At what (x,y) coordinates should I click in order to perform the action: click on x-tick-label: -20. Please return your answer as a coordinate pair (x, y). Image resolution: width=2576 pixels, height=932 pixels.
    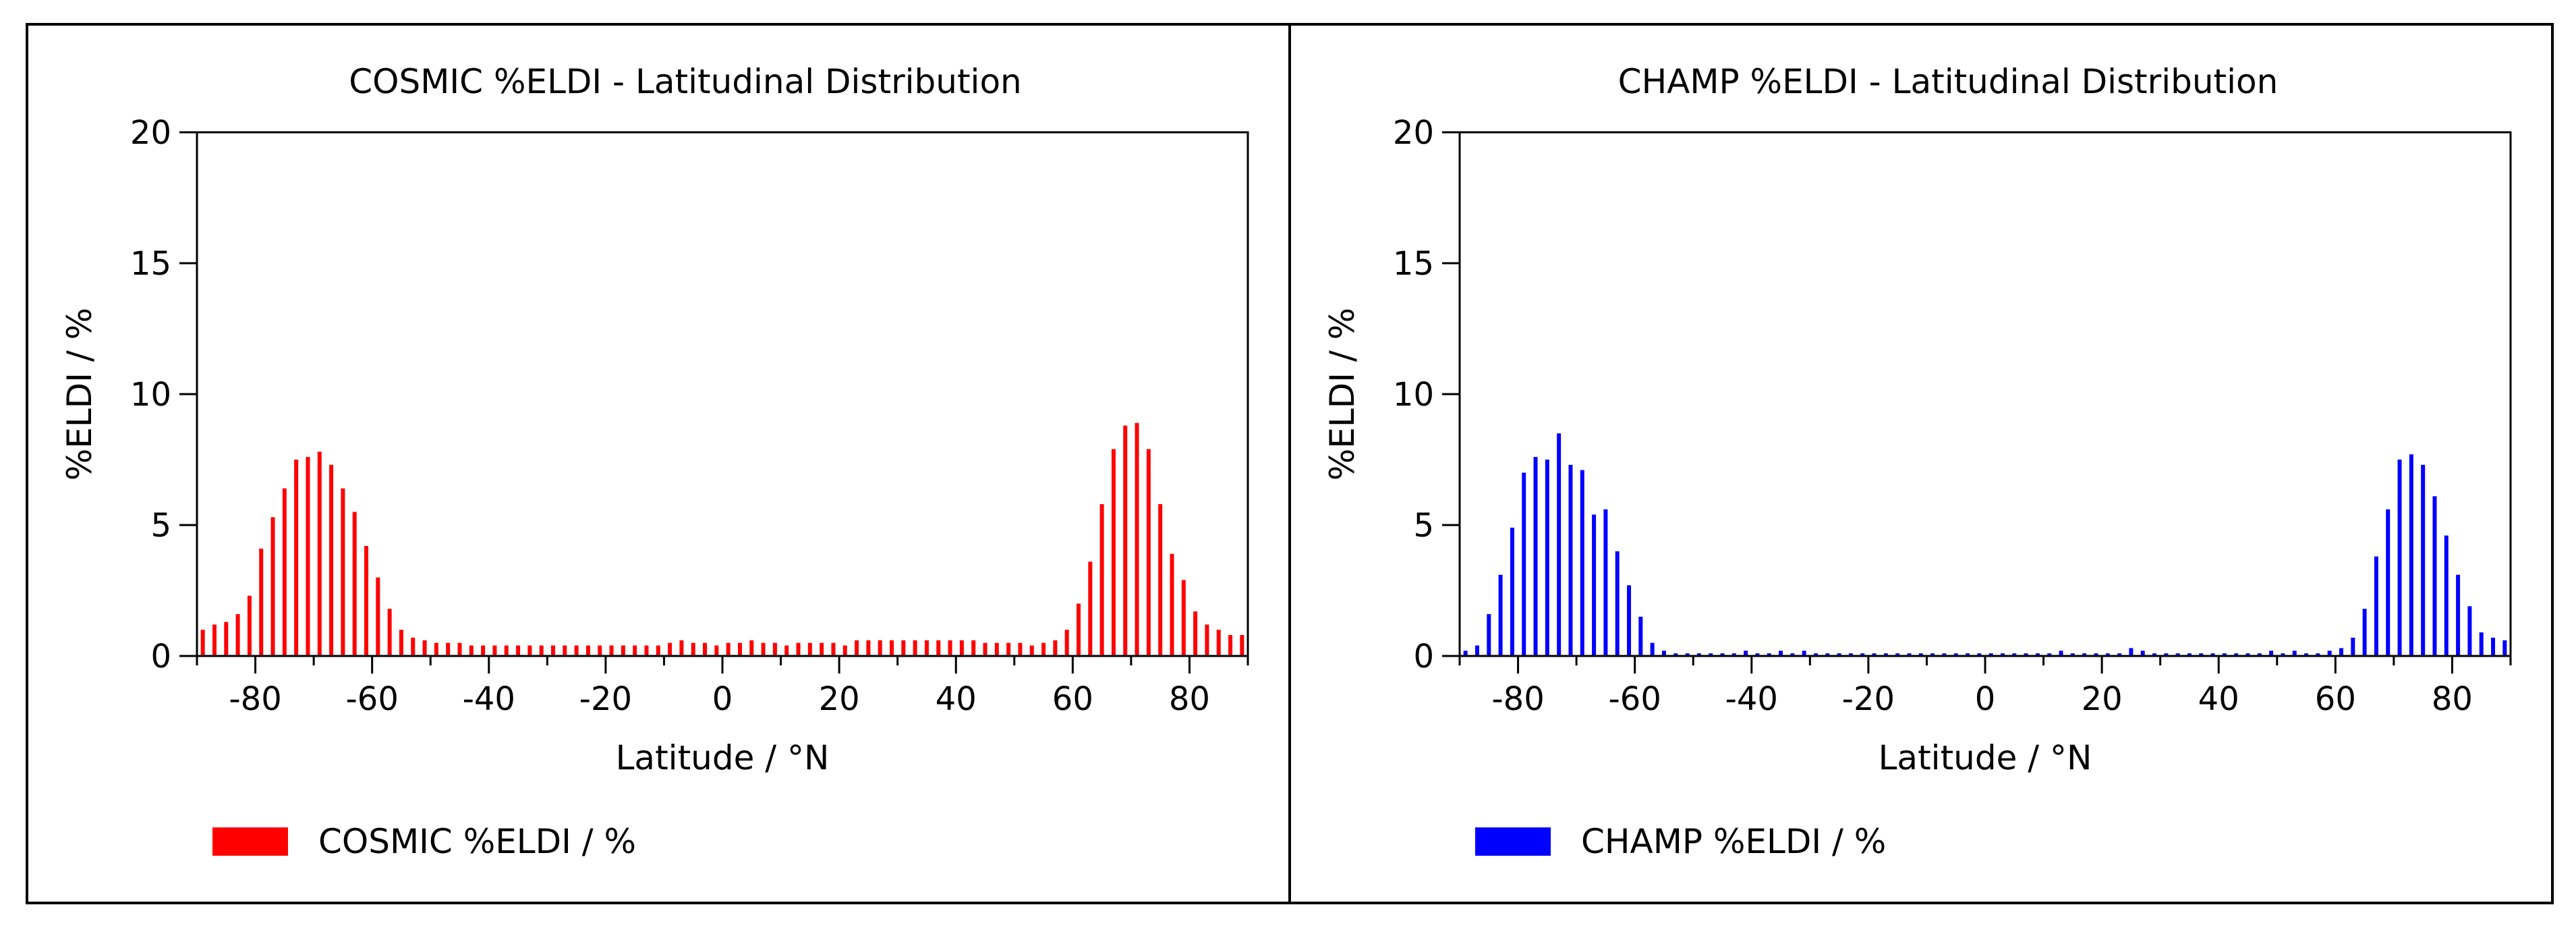
    Looking at the image, I should click on (1868, 699).